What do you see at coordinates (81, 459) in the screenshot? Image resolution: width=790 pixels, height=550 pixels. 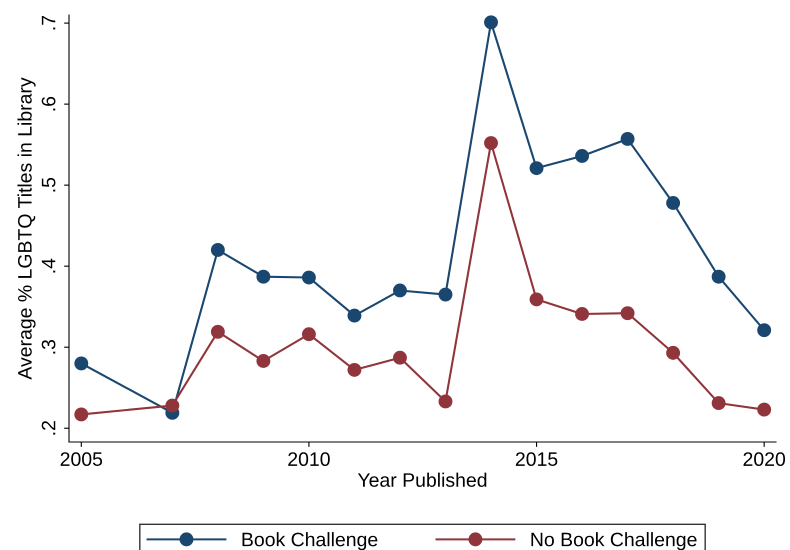 I see `x-tick-label: 2005` at bounding box center [81, 459].